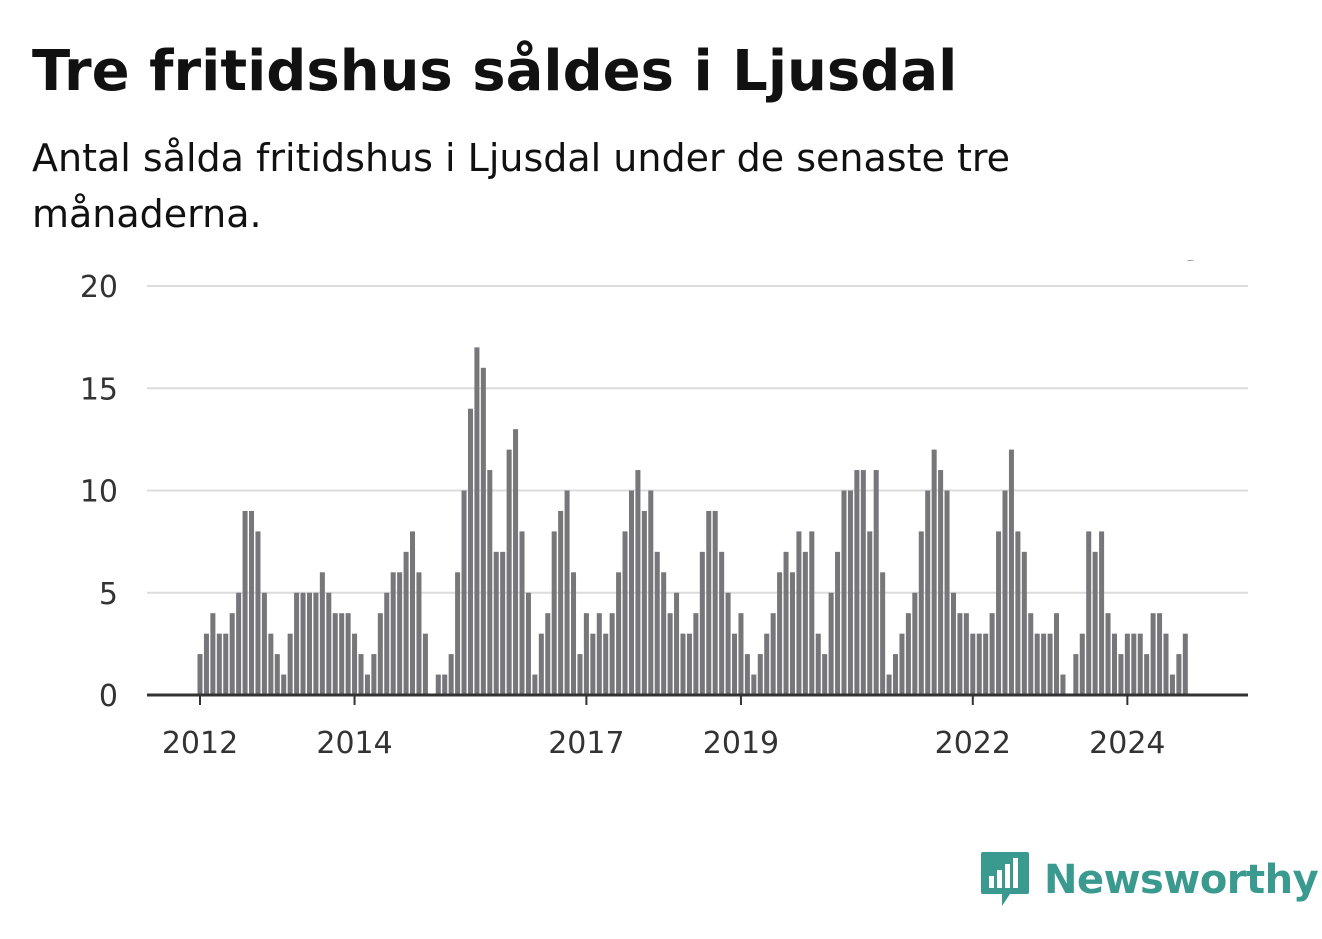 The image size is (1322, 939). Describe the element at coordinates (741, 743) in the screenshot. I see `x-tick-label: 2019` at that location.